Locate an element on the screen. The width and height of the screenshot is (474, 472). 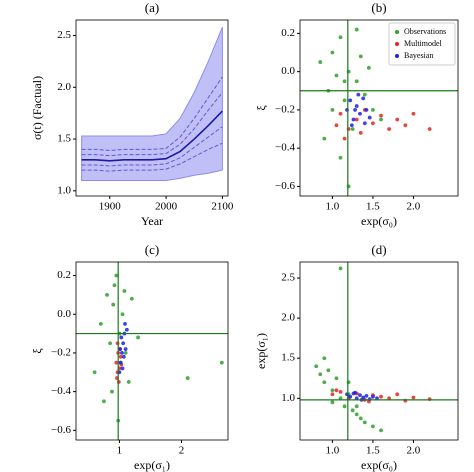
y-tick-label: 1.0 is located at coordinates (288, 398).